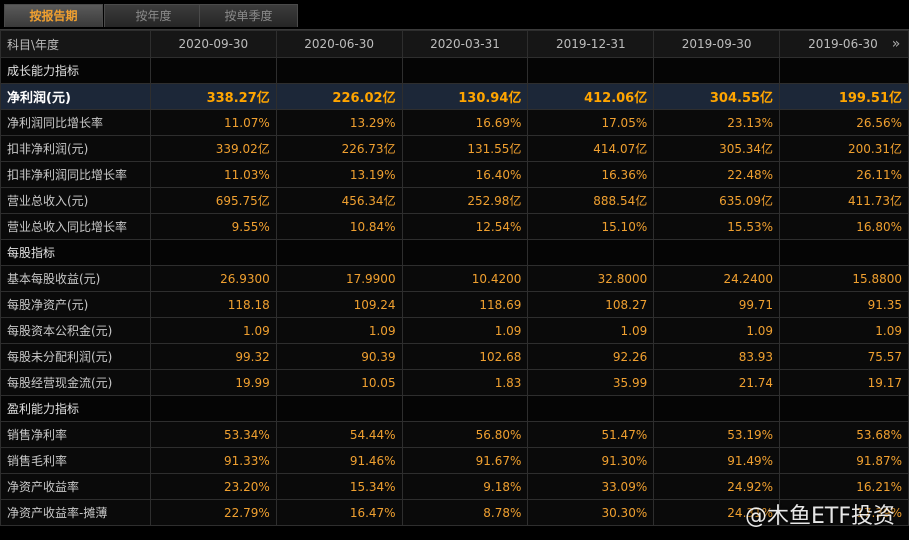  What do you see at coordinates (844, 460) in the screenshot?
I see `table-cell: 91.87%` at bounding box center [844, 460].